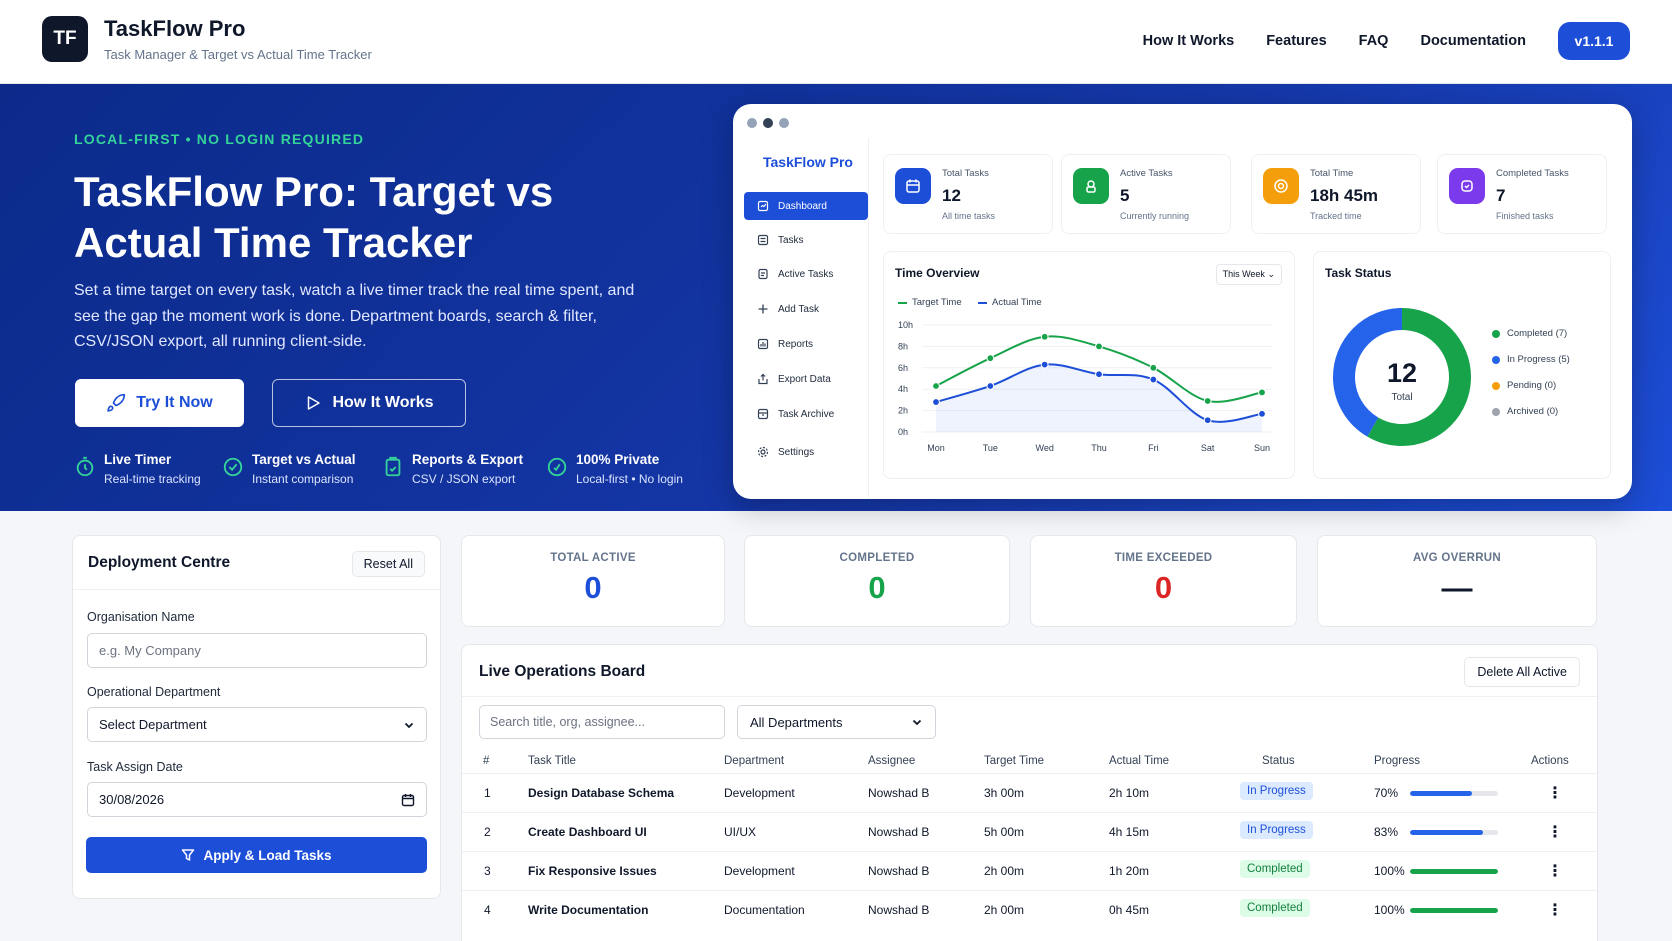 This screenshot has width=1672, height=941. I want to click on how-it-works-button: How It Works, so click(369, 403).